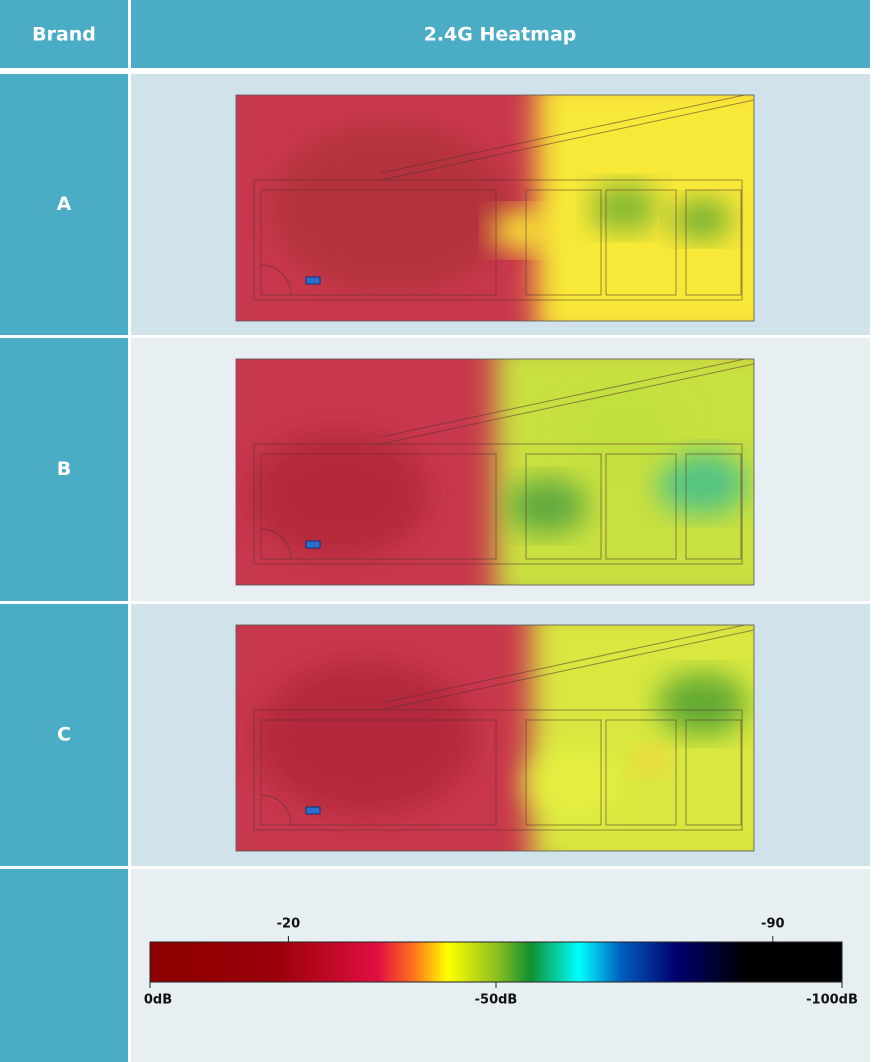 The image size is (883, 1062). I want to click on scale-label: 0dB, so click(158, 1000).